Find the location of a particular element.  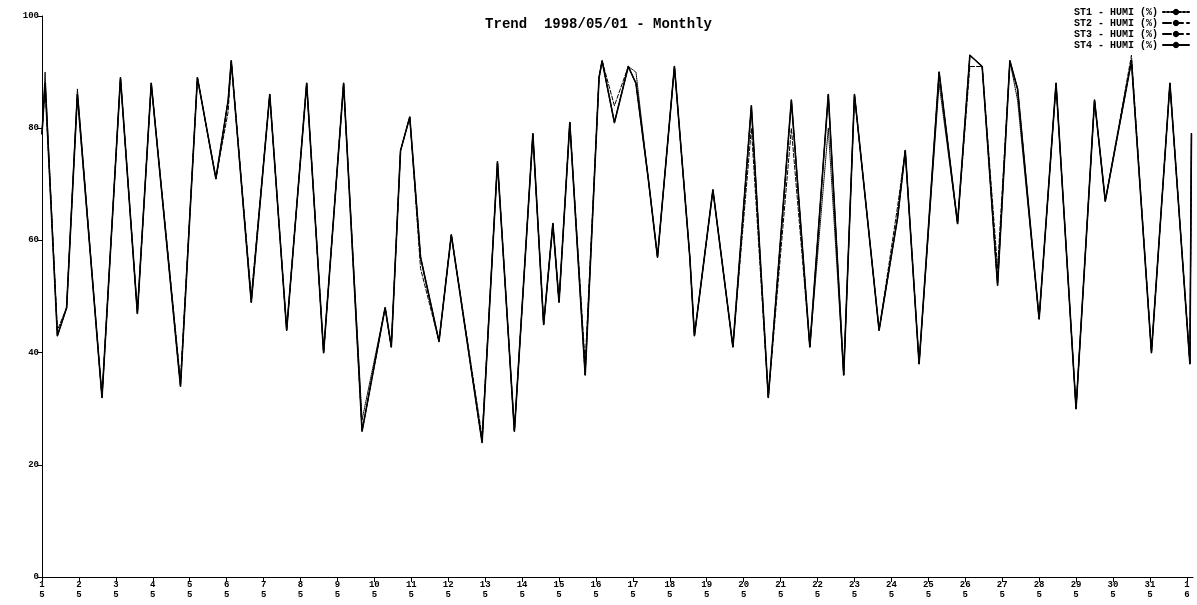

x-tick-label: 24 5 is located at coordinates (891, 590).